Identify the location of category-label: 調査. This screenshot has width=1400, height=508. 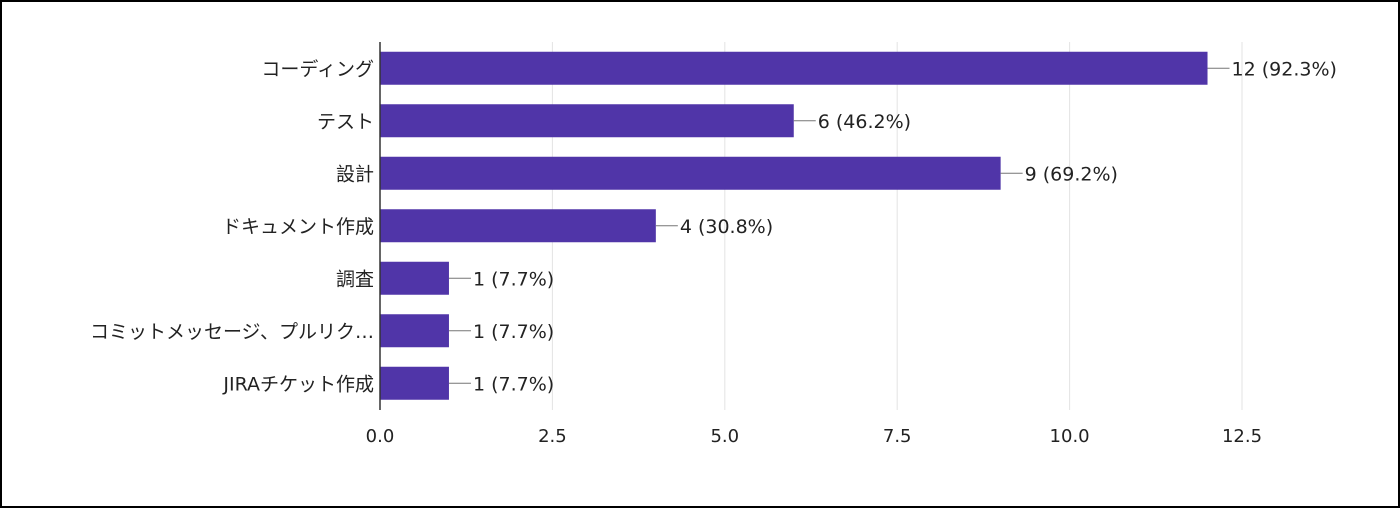
(355, 279).